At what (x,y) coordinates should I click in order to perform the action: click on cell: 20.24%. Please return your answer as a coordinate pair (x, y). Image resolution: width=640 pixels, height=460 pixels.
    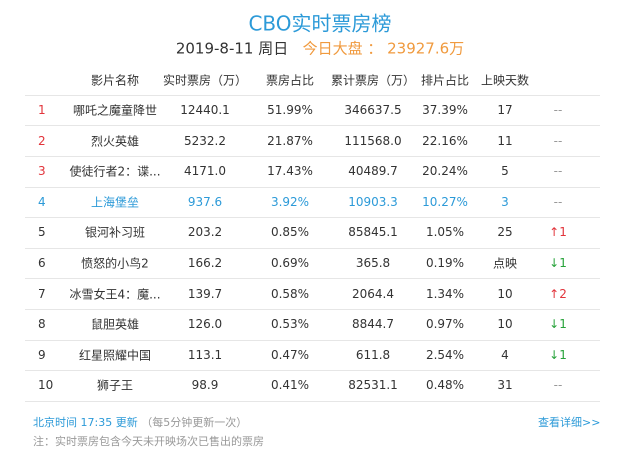
    Looking at the image, I should click on (445, 171).